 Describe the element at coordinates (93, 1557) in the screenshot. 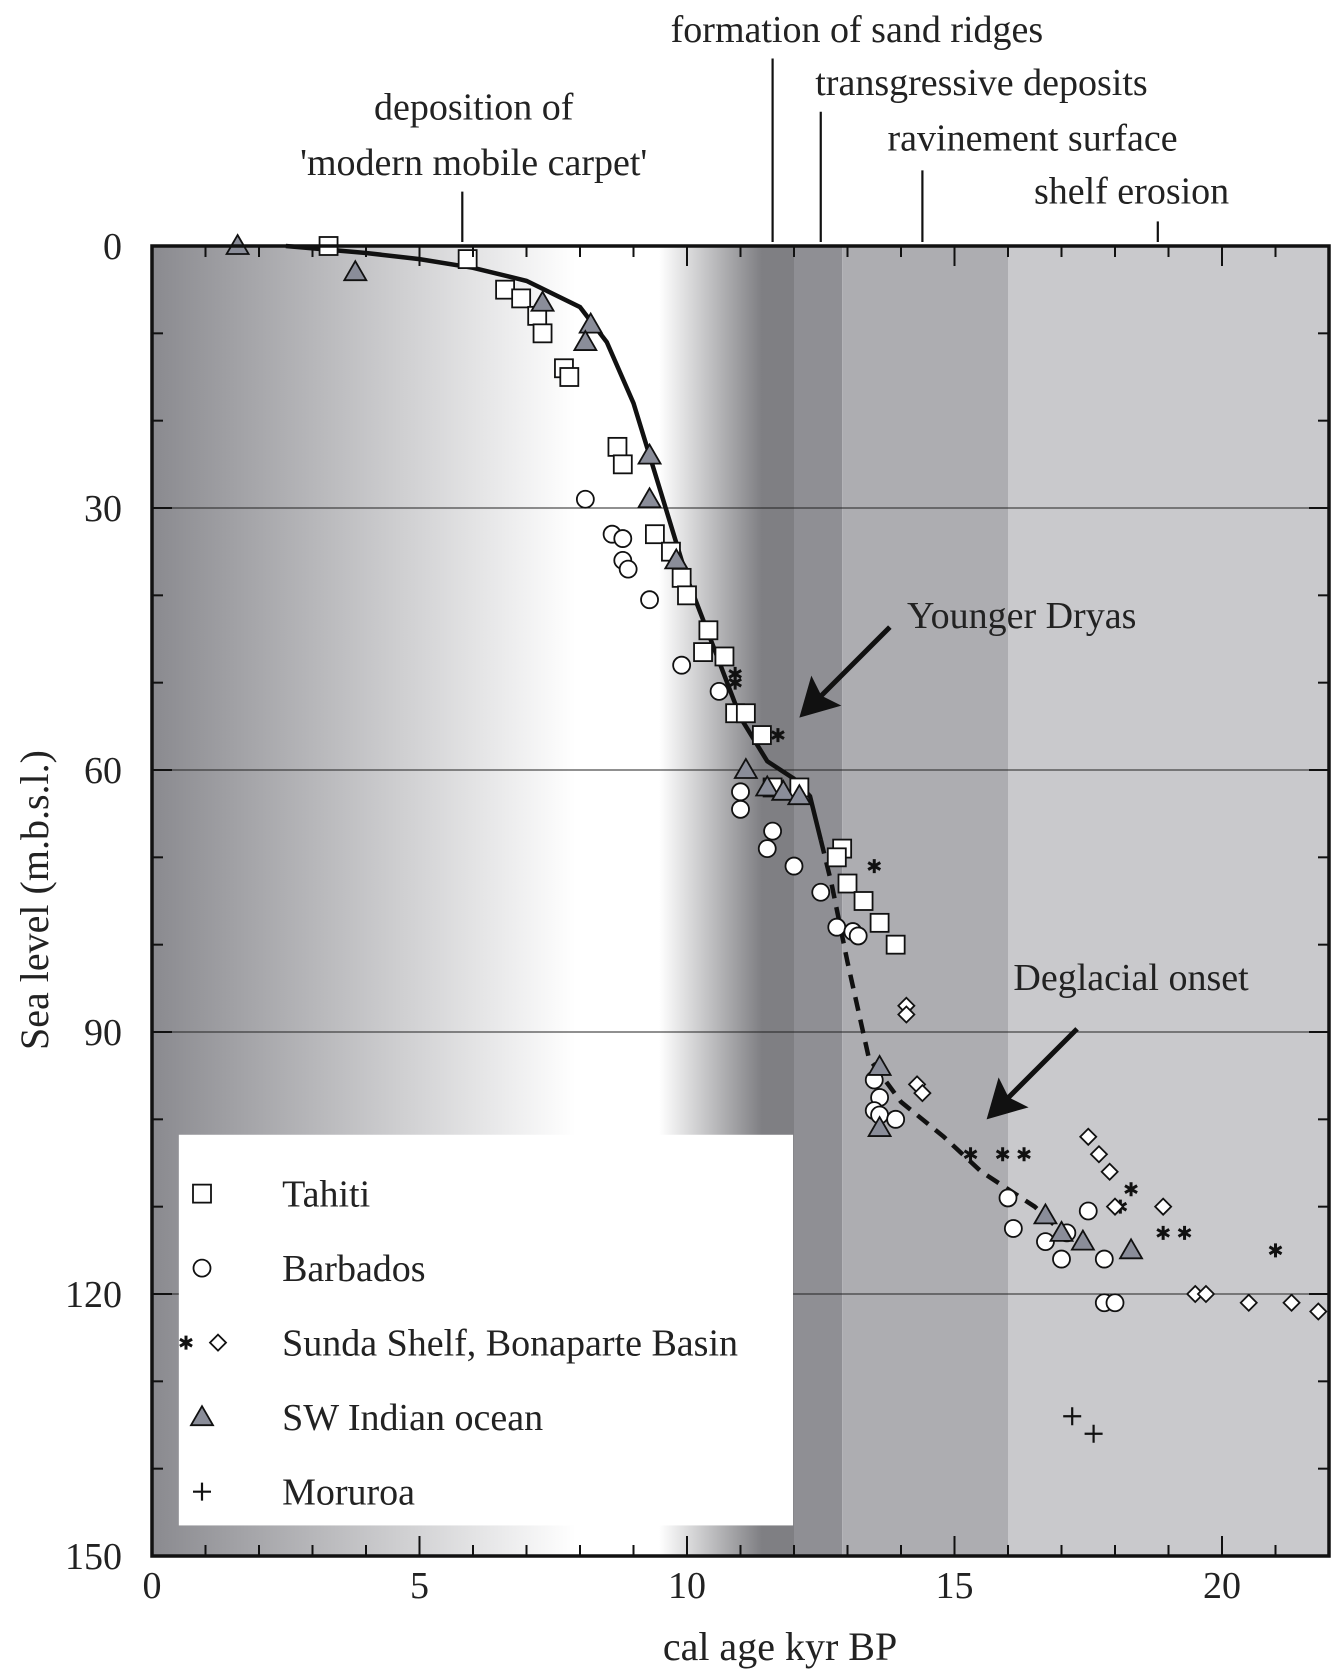

I see `y-tick-label: 150` at that location.